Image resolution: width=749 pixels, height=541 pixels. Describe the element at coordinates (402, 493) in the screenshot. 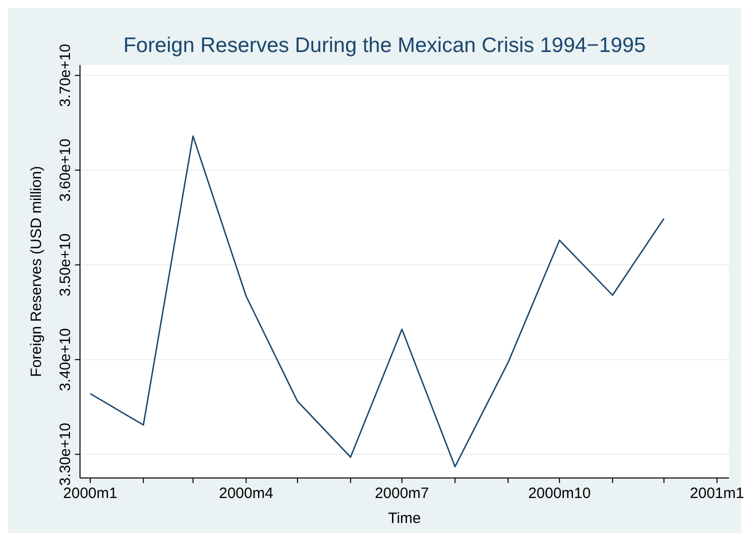

I see `x-tick-label: 2000m7` at that location.